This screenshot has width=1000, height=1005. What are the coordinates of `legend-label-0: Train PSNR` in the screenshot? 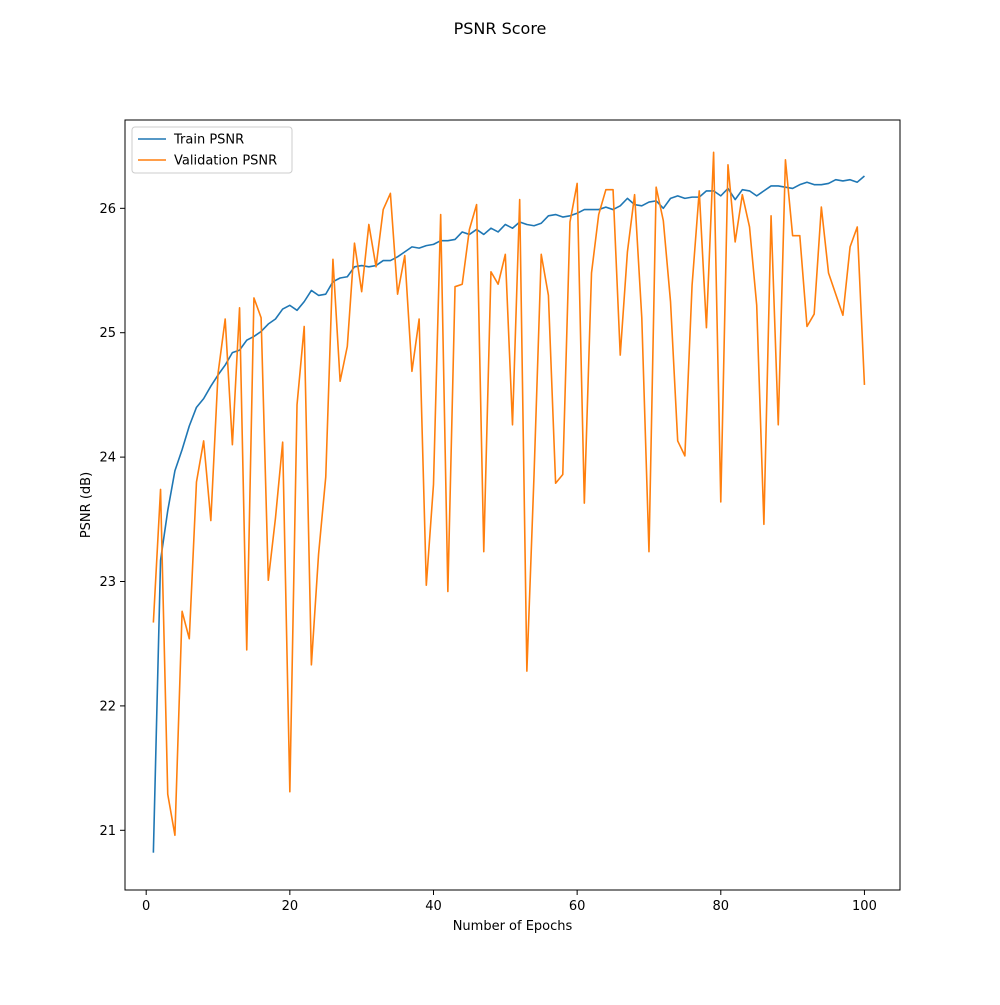 It's located at (208, 140).